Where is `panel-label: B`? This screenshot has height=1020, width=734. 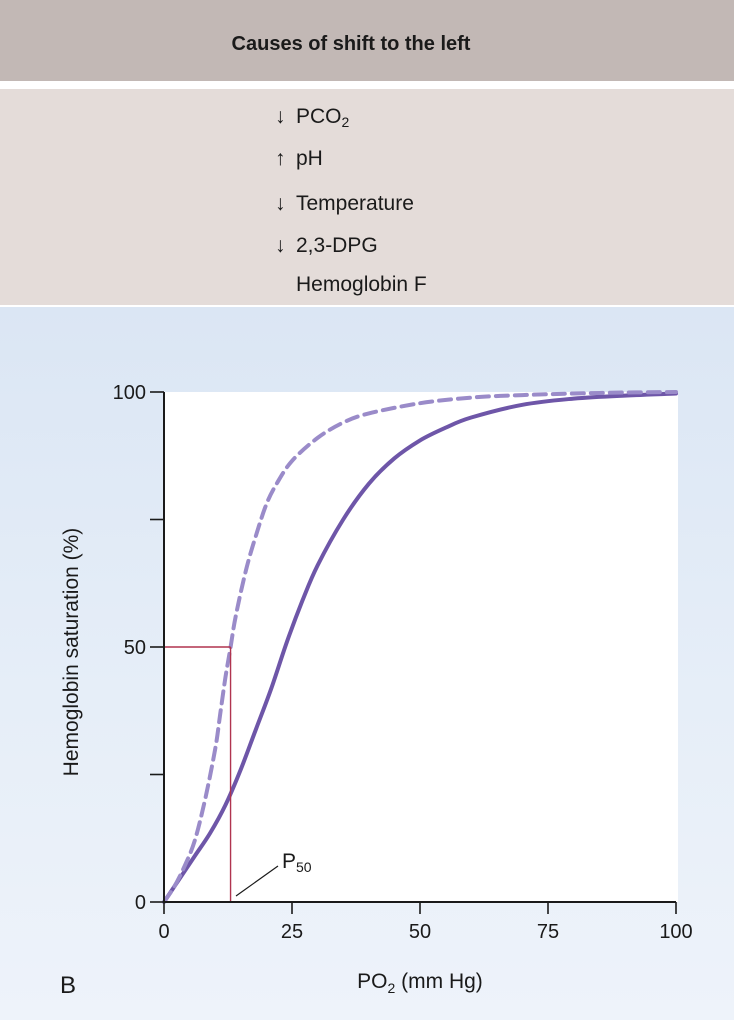 panel-label: B is located at coordinates (68, 985).